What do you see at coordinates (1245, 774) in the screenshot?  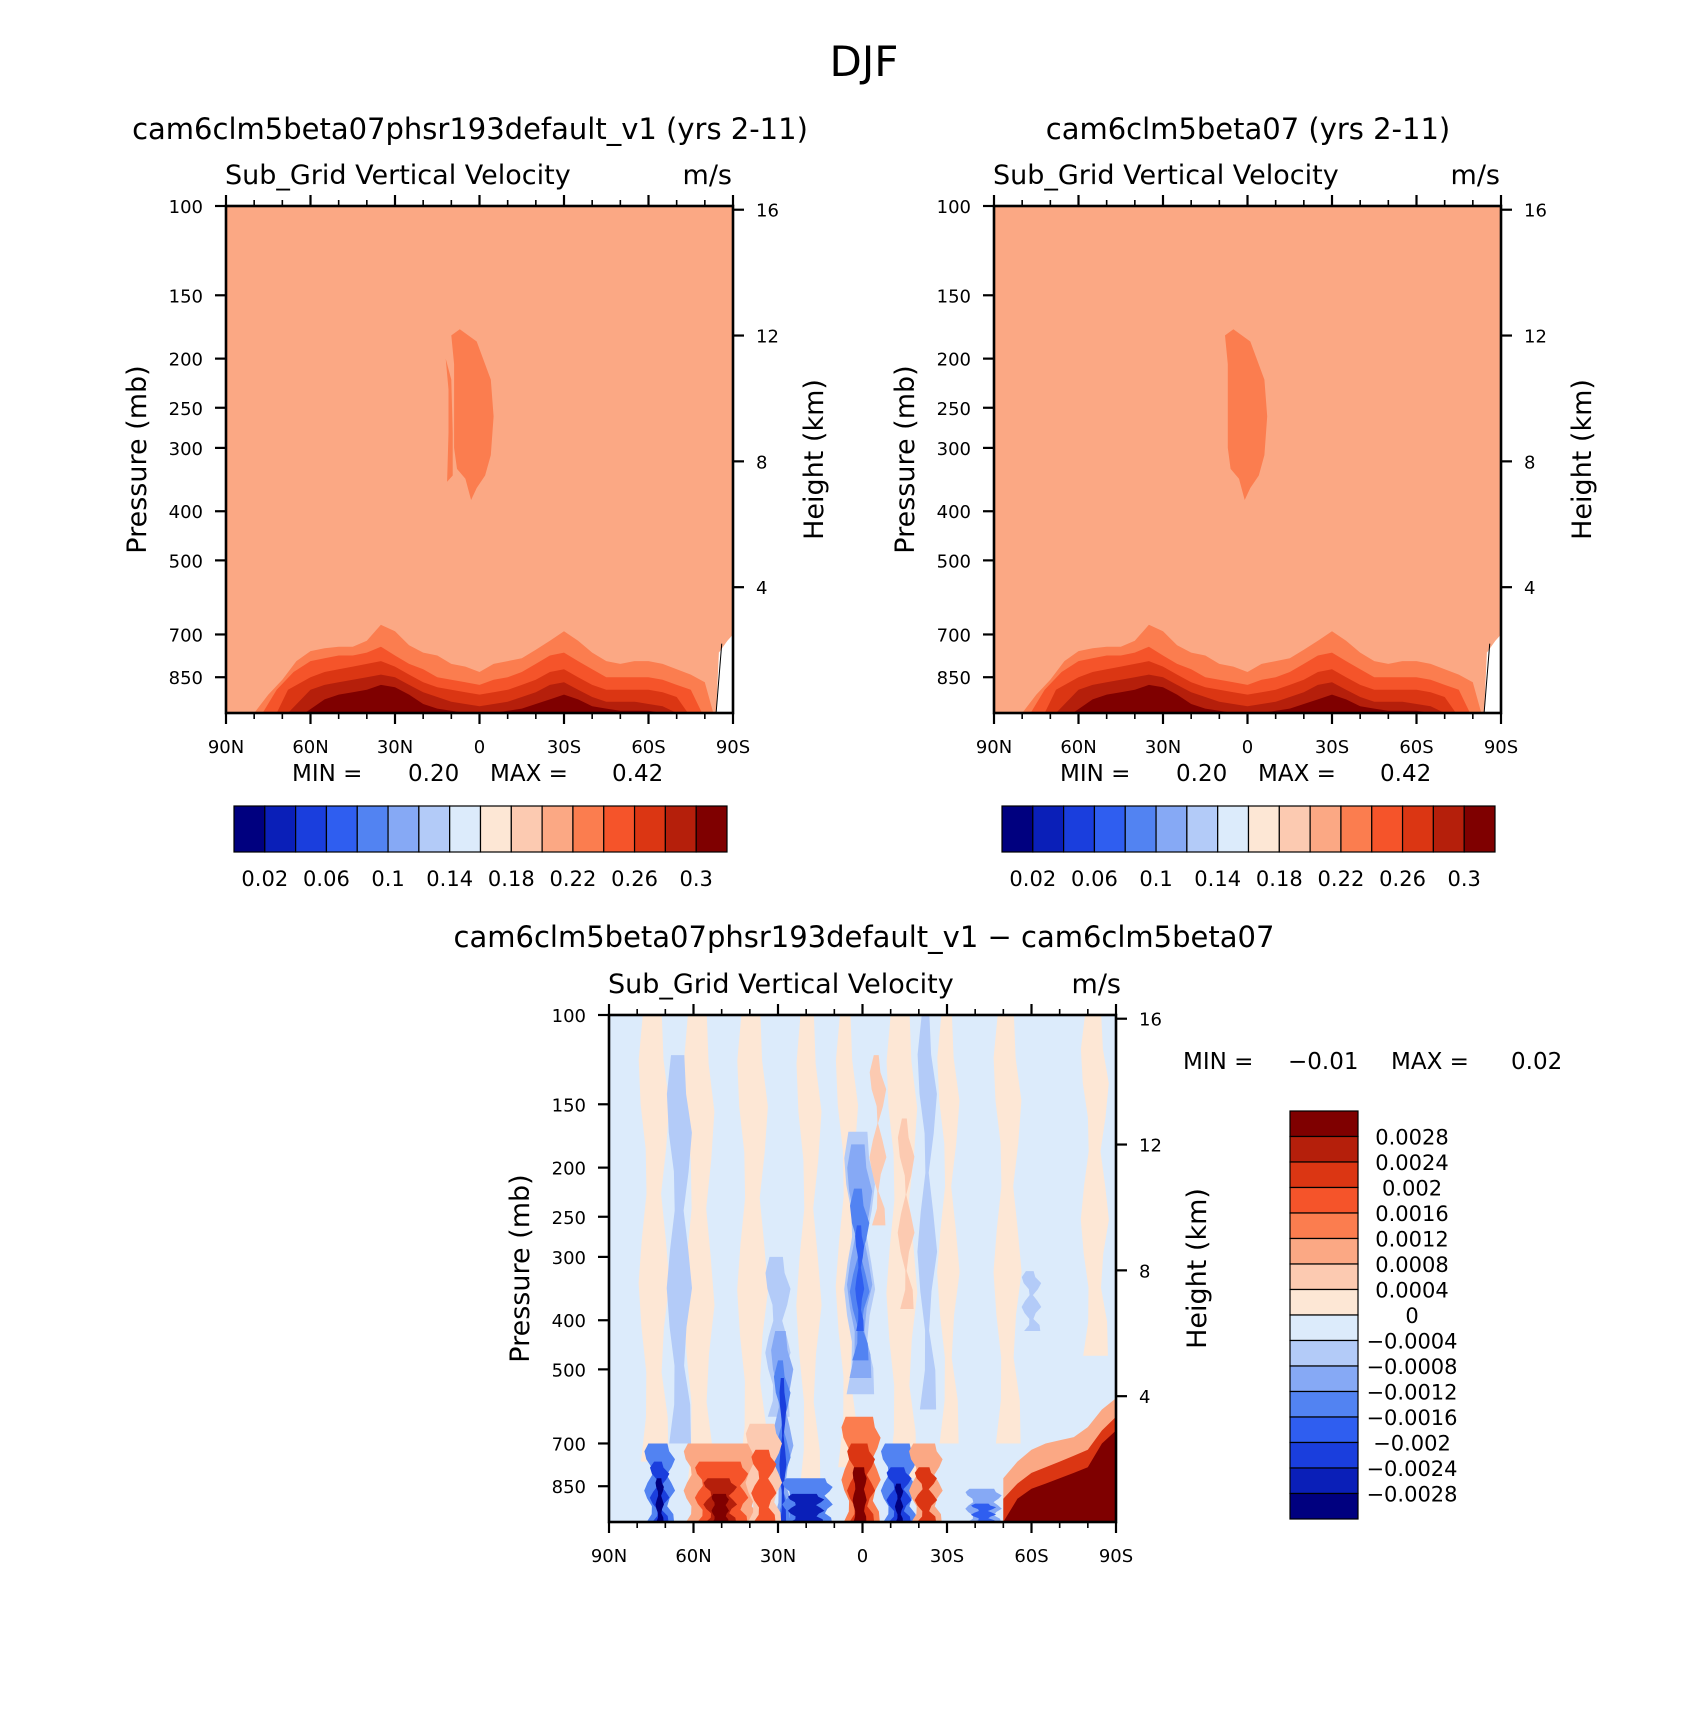 I see `min-max-readout: MIN = 0.20 MAX = 0.42` at bounding box center [1245, 774].